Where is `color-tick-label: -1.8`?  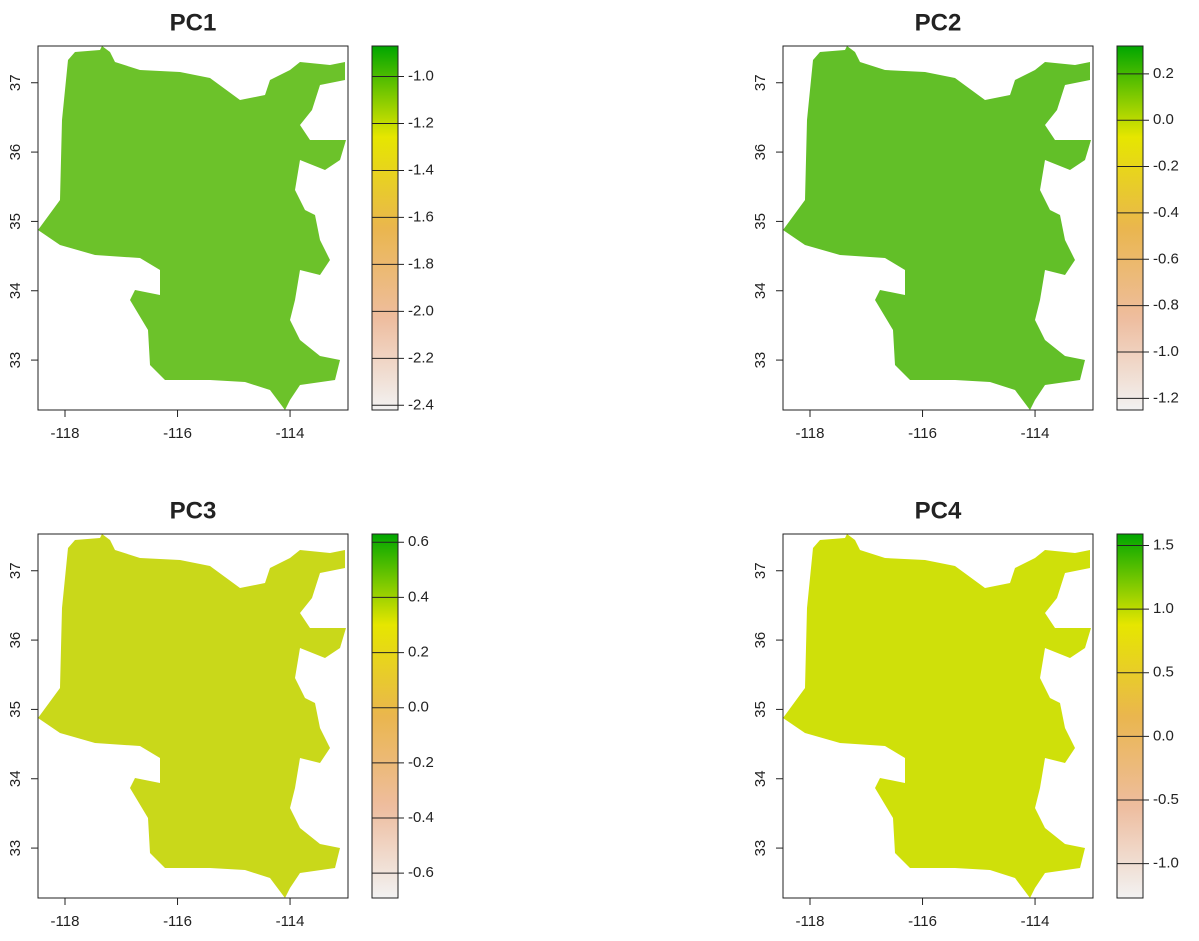
color-tick-label: -1.8 is located at coordinates (421, 263).